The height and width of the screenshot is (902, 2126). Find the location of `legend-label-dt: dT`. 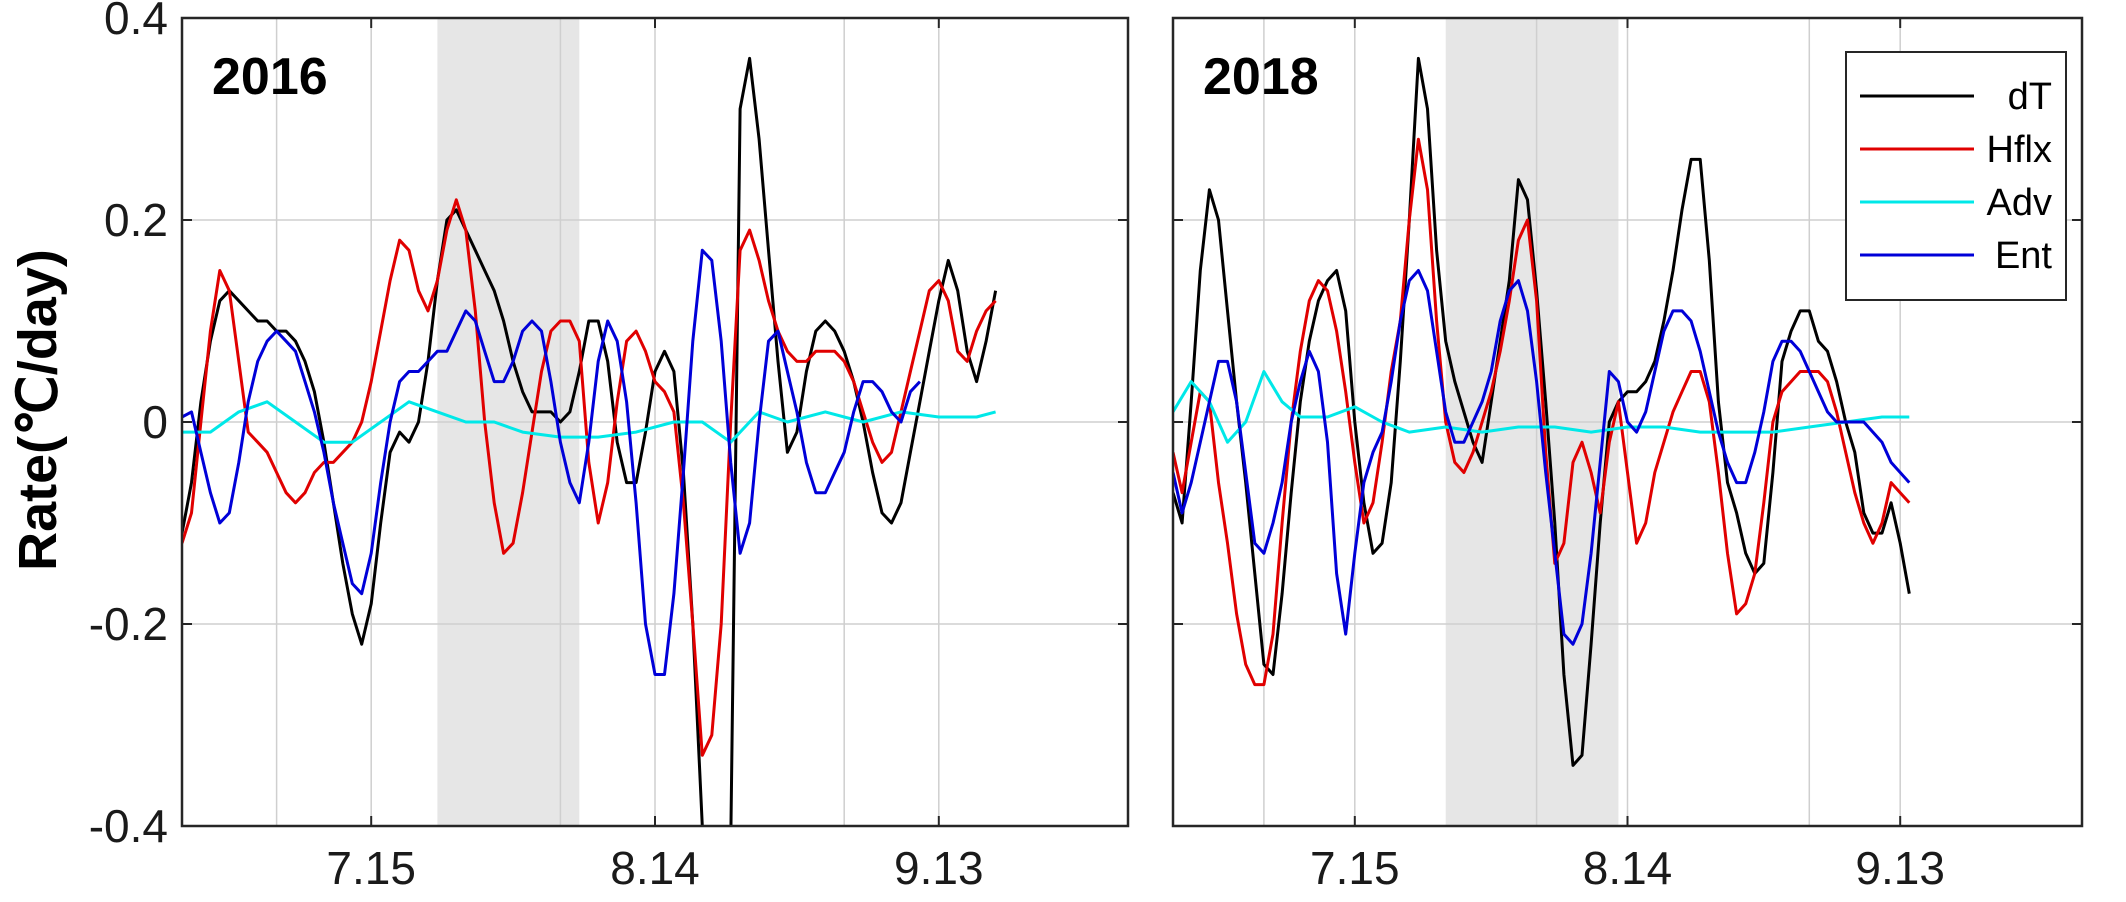

legend-label-dt: dT is located at coordinates (2030, 97).